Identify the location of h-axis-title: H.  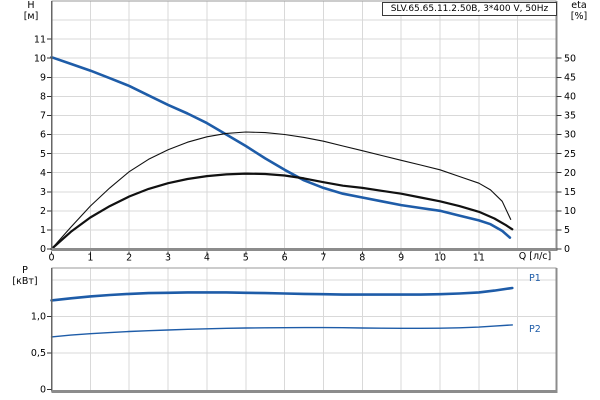
(31, 5).